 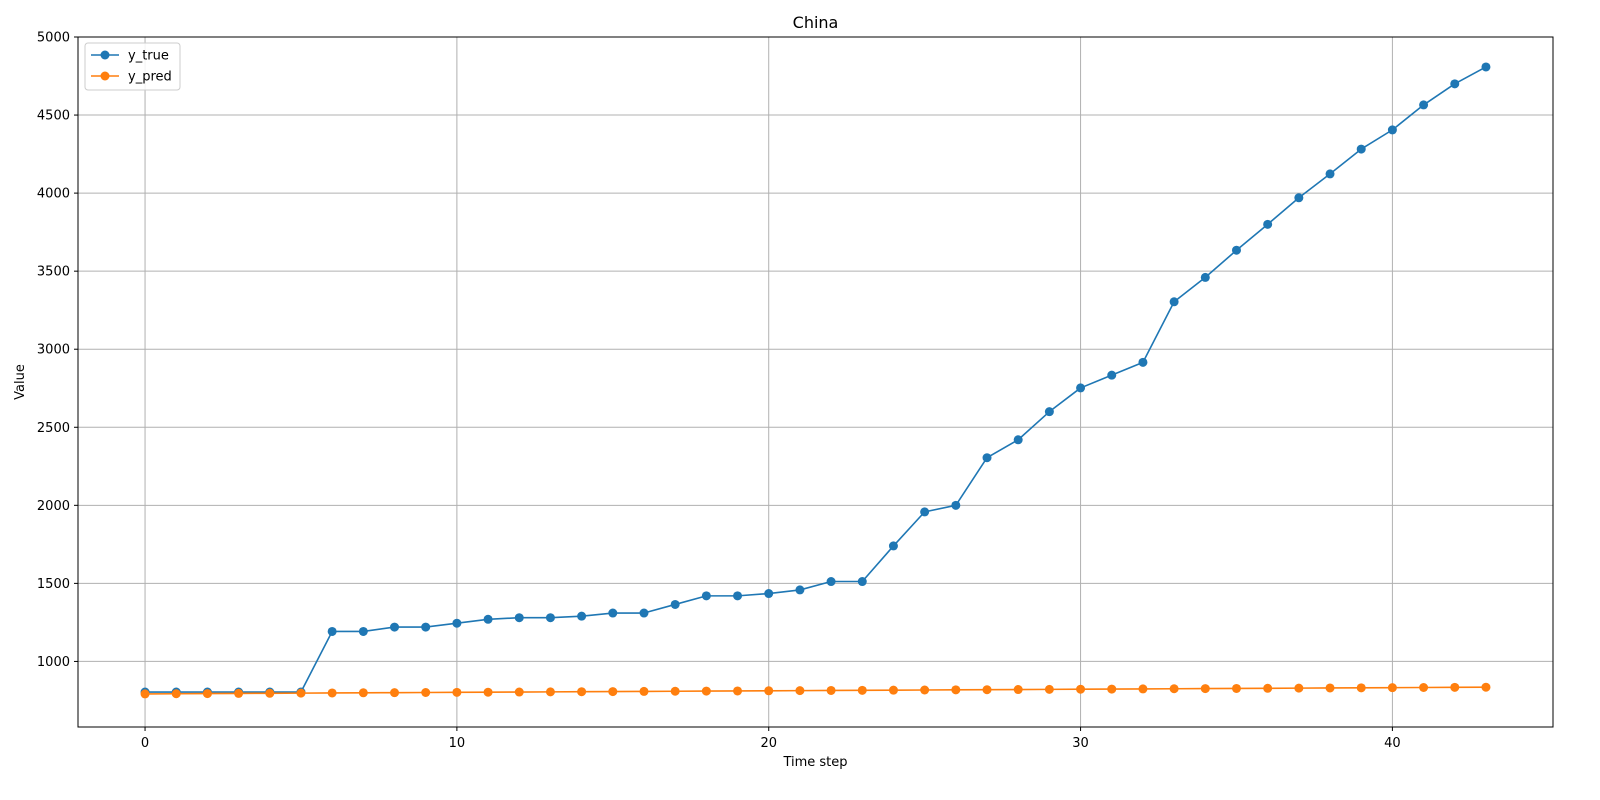 I want to click on x-tick-label: 0, so click(x=145, y=743).